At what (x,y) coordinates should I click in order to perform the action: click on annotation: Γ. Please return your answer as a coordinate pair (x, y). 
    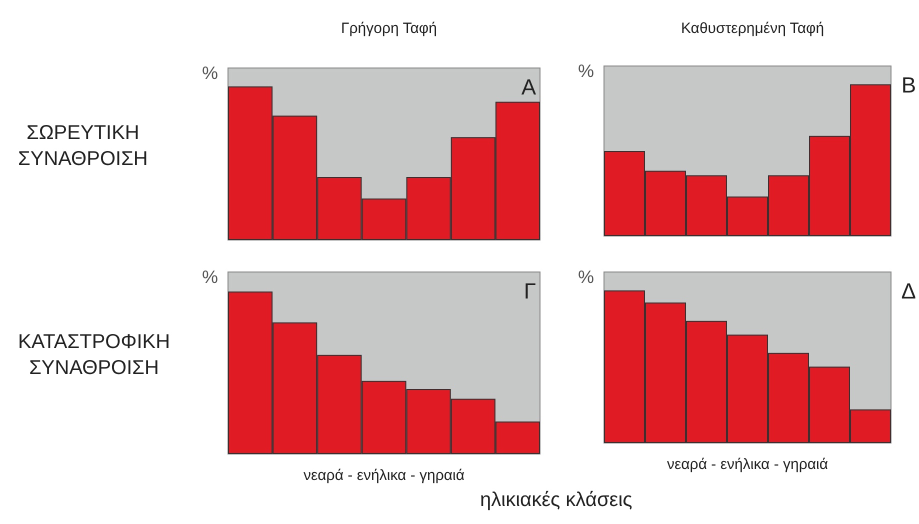
    Looking at the image, I should click on (530, 291).